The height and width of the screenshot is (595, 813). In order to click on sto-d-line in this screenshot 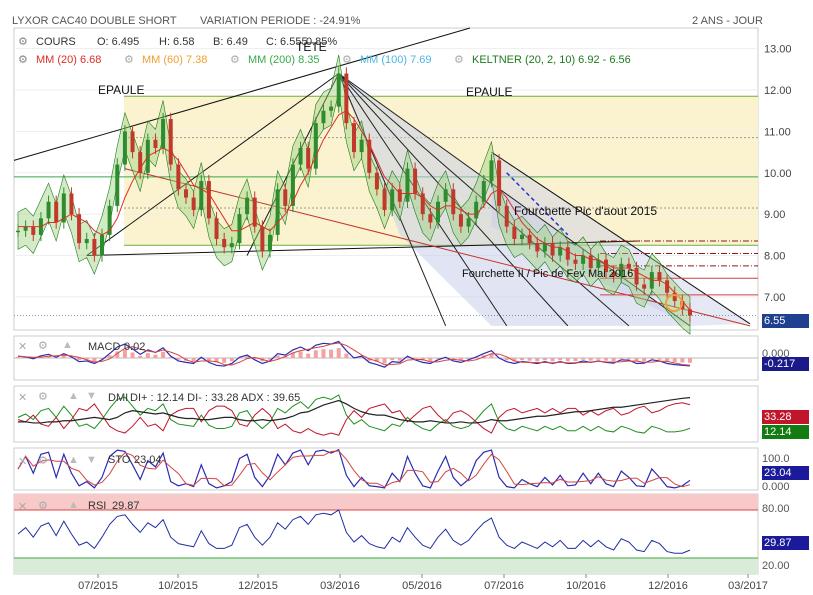, I will do `click(354, 469)`.